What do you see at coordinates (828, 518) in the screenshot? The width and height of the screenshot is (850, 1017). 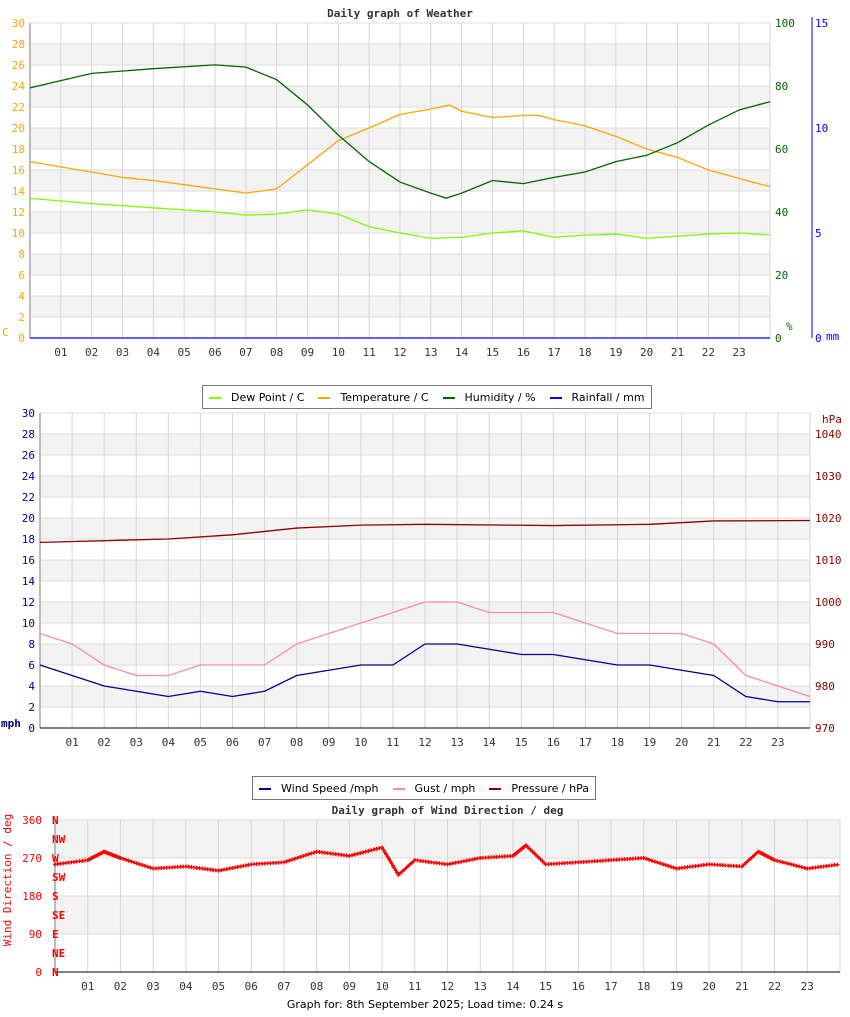 I see `y-right-tick-label: 1020` at bounding box center [828, 518].